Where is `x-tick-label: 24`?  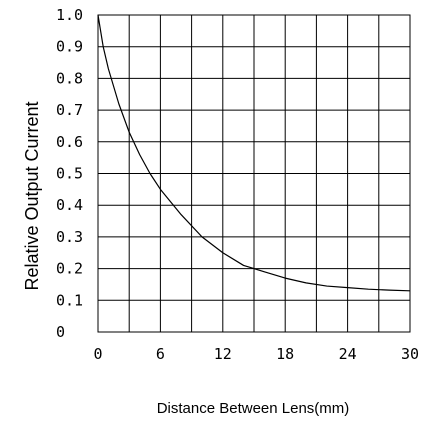 x-tick-label: 24 is located at coordinates (348, 354).